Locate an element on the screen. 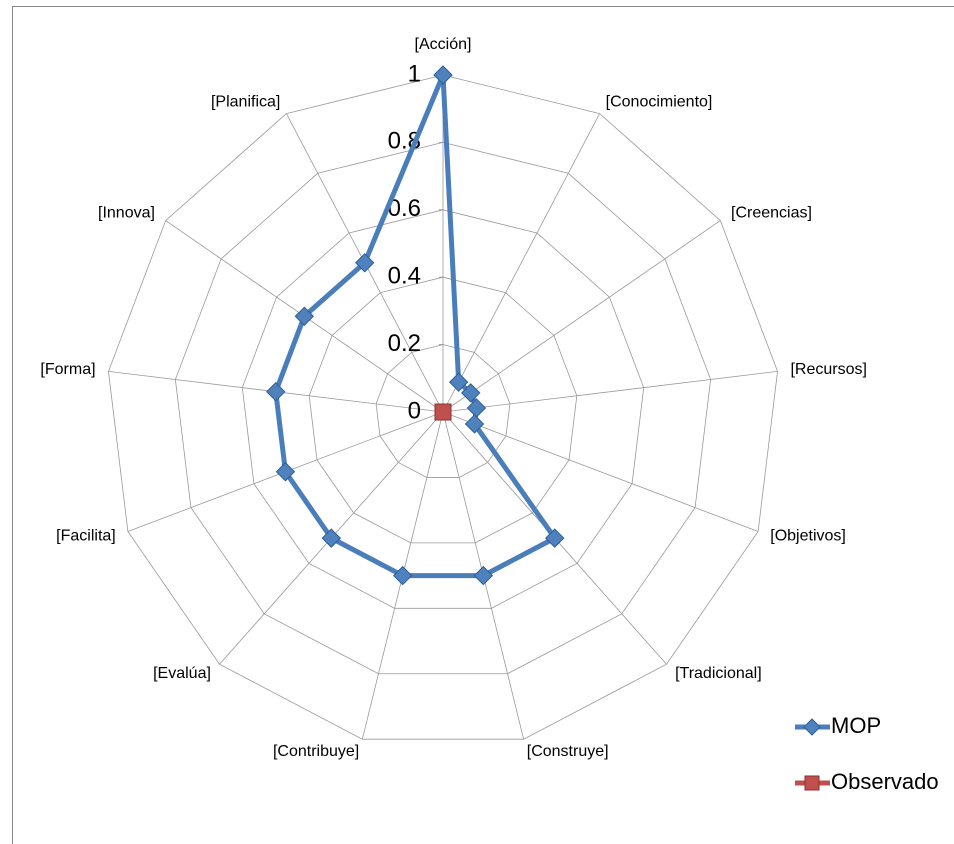 The height and width of the screenshot is (844, 954). legend-label: Observado is located at coordinates (885, 781).